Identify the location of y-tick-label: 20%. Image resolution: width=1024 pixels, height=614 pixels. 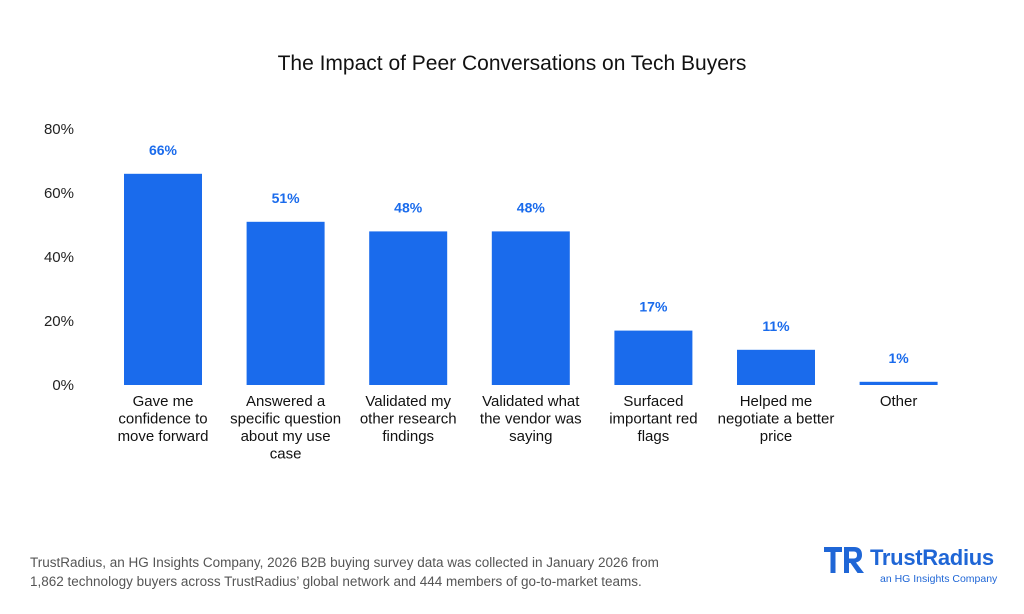
(59, 321).